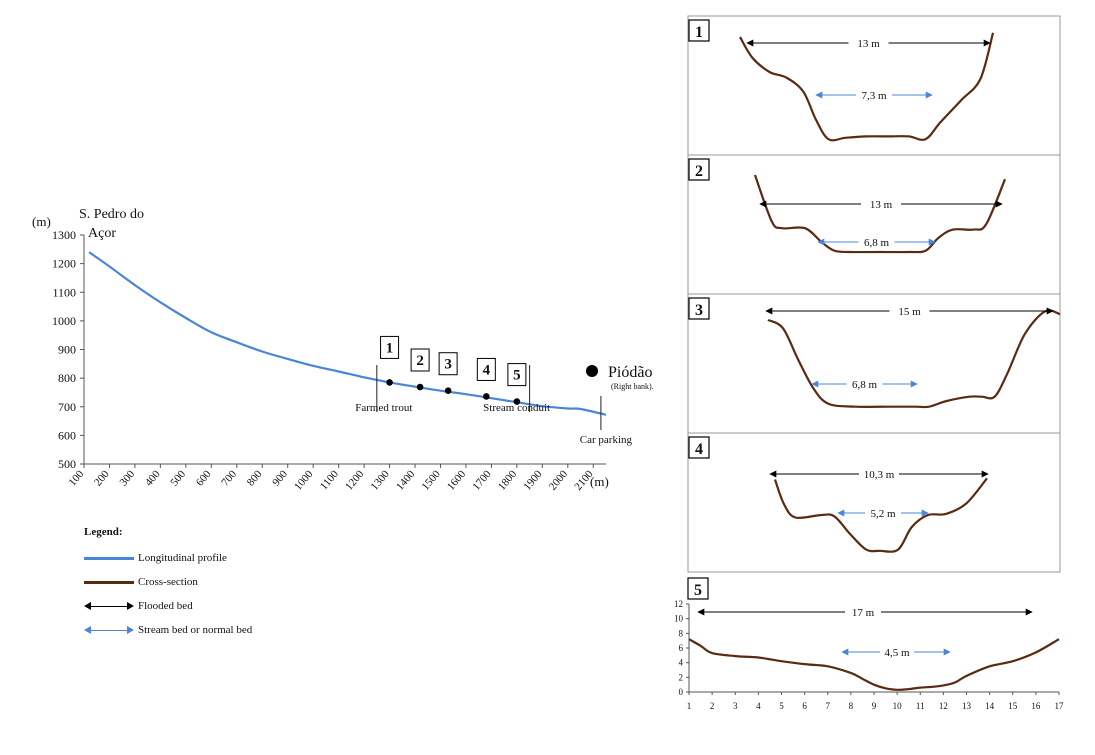 The width and height of the screenshot is (1095, 755). I want to click on legend-item-flooded-bed: Flooded bed, so click(168, 606).